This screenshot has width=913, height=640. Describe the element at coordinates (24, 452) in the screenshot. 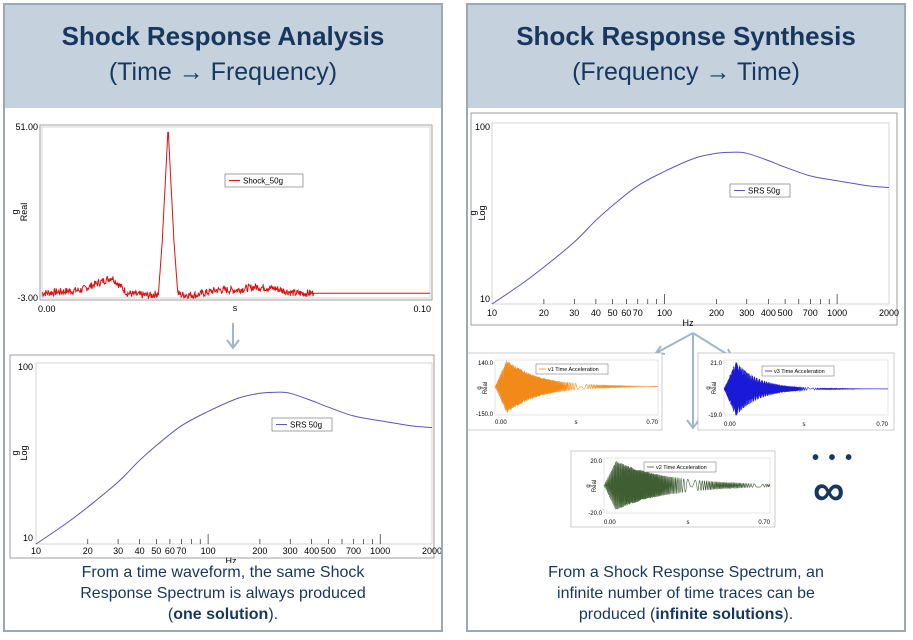

I see `srs-analysis-ylabel-type: Log` at that location.